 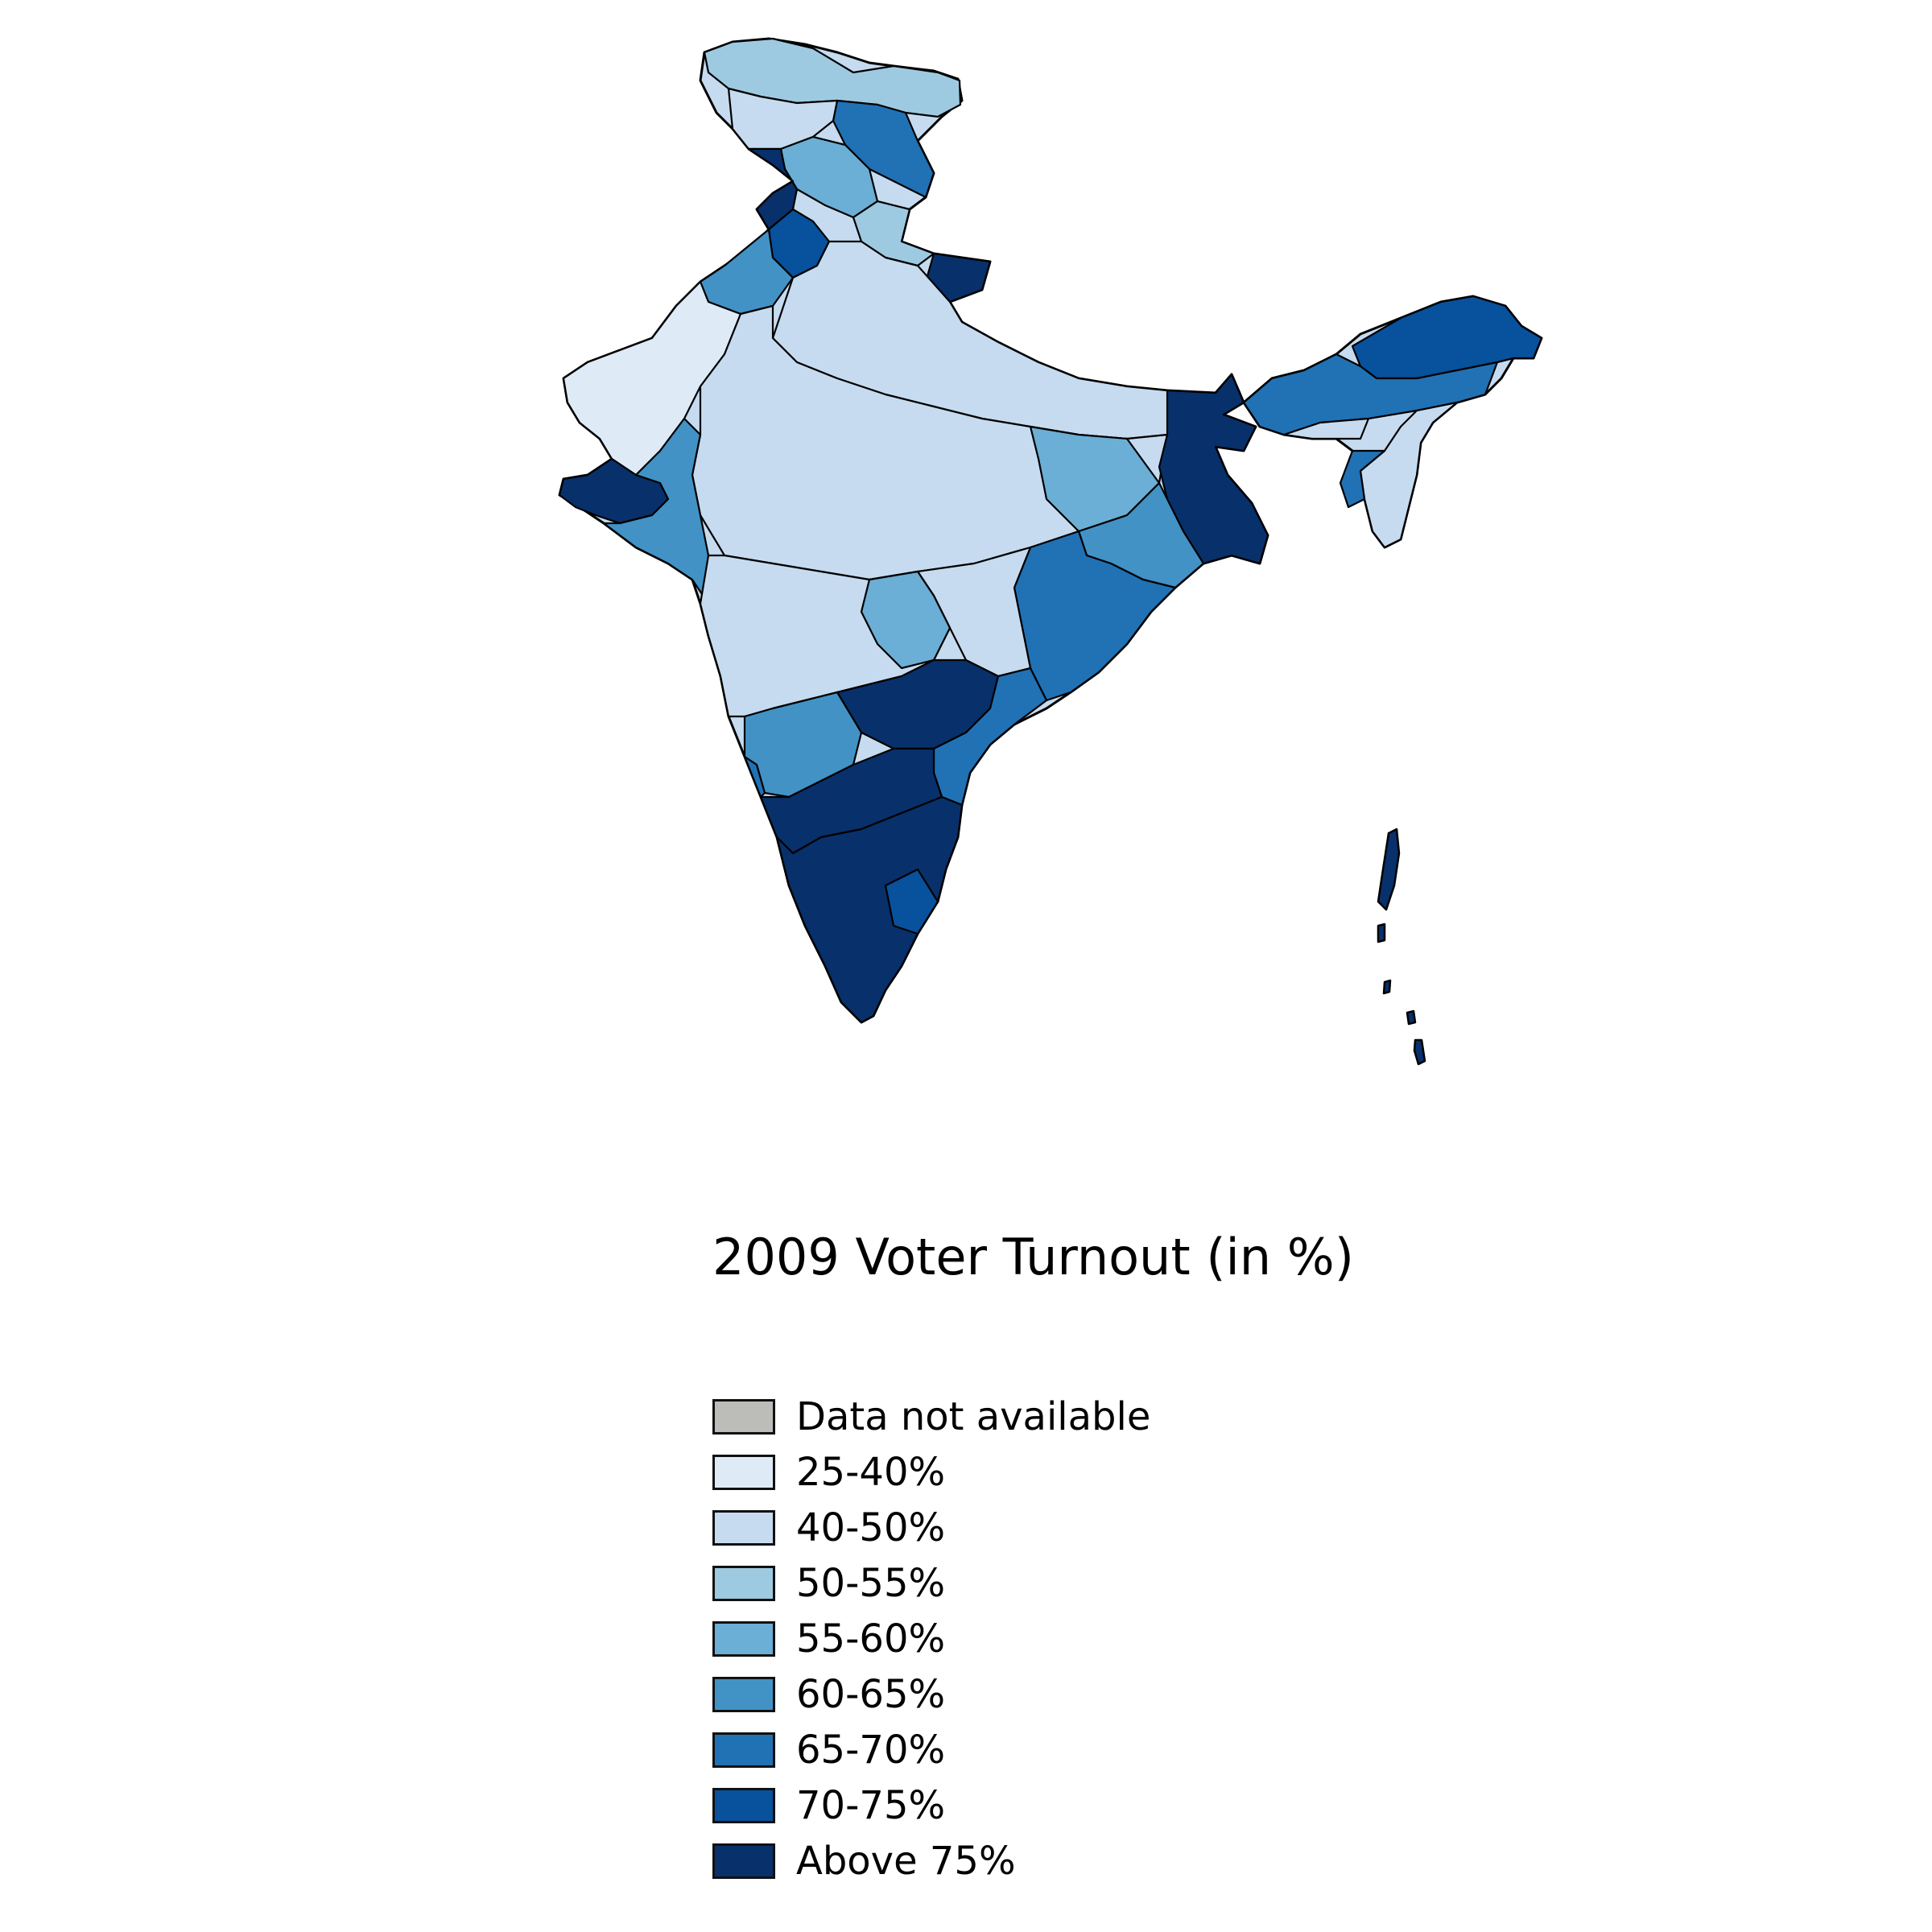 I want to click on region-tn-interior, so click(x=911, y=901).